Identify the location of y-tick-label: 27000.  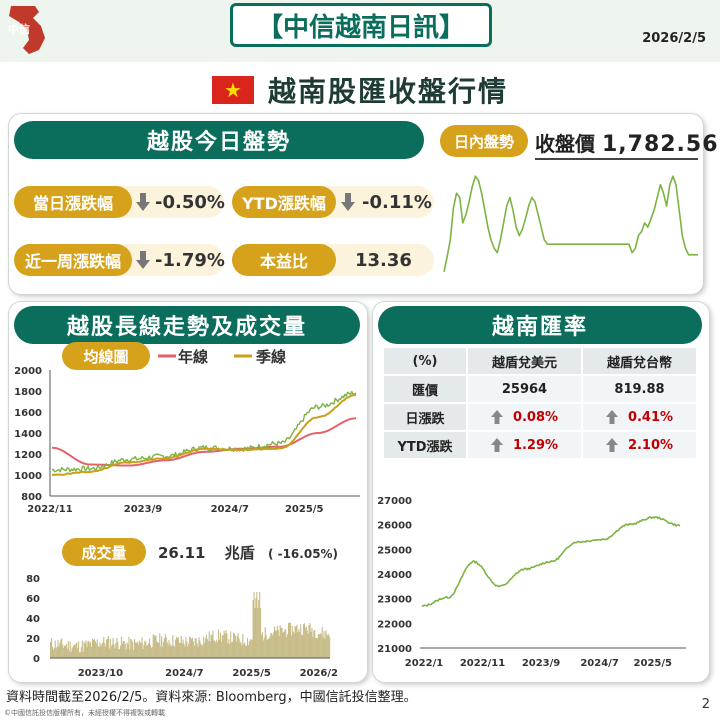
(394, 501).